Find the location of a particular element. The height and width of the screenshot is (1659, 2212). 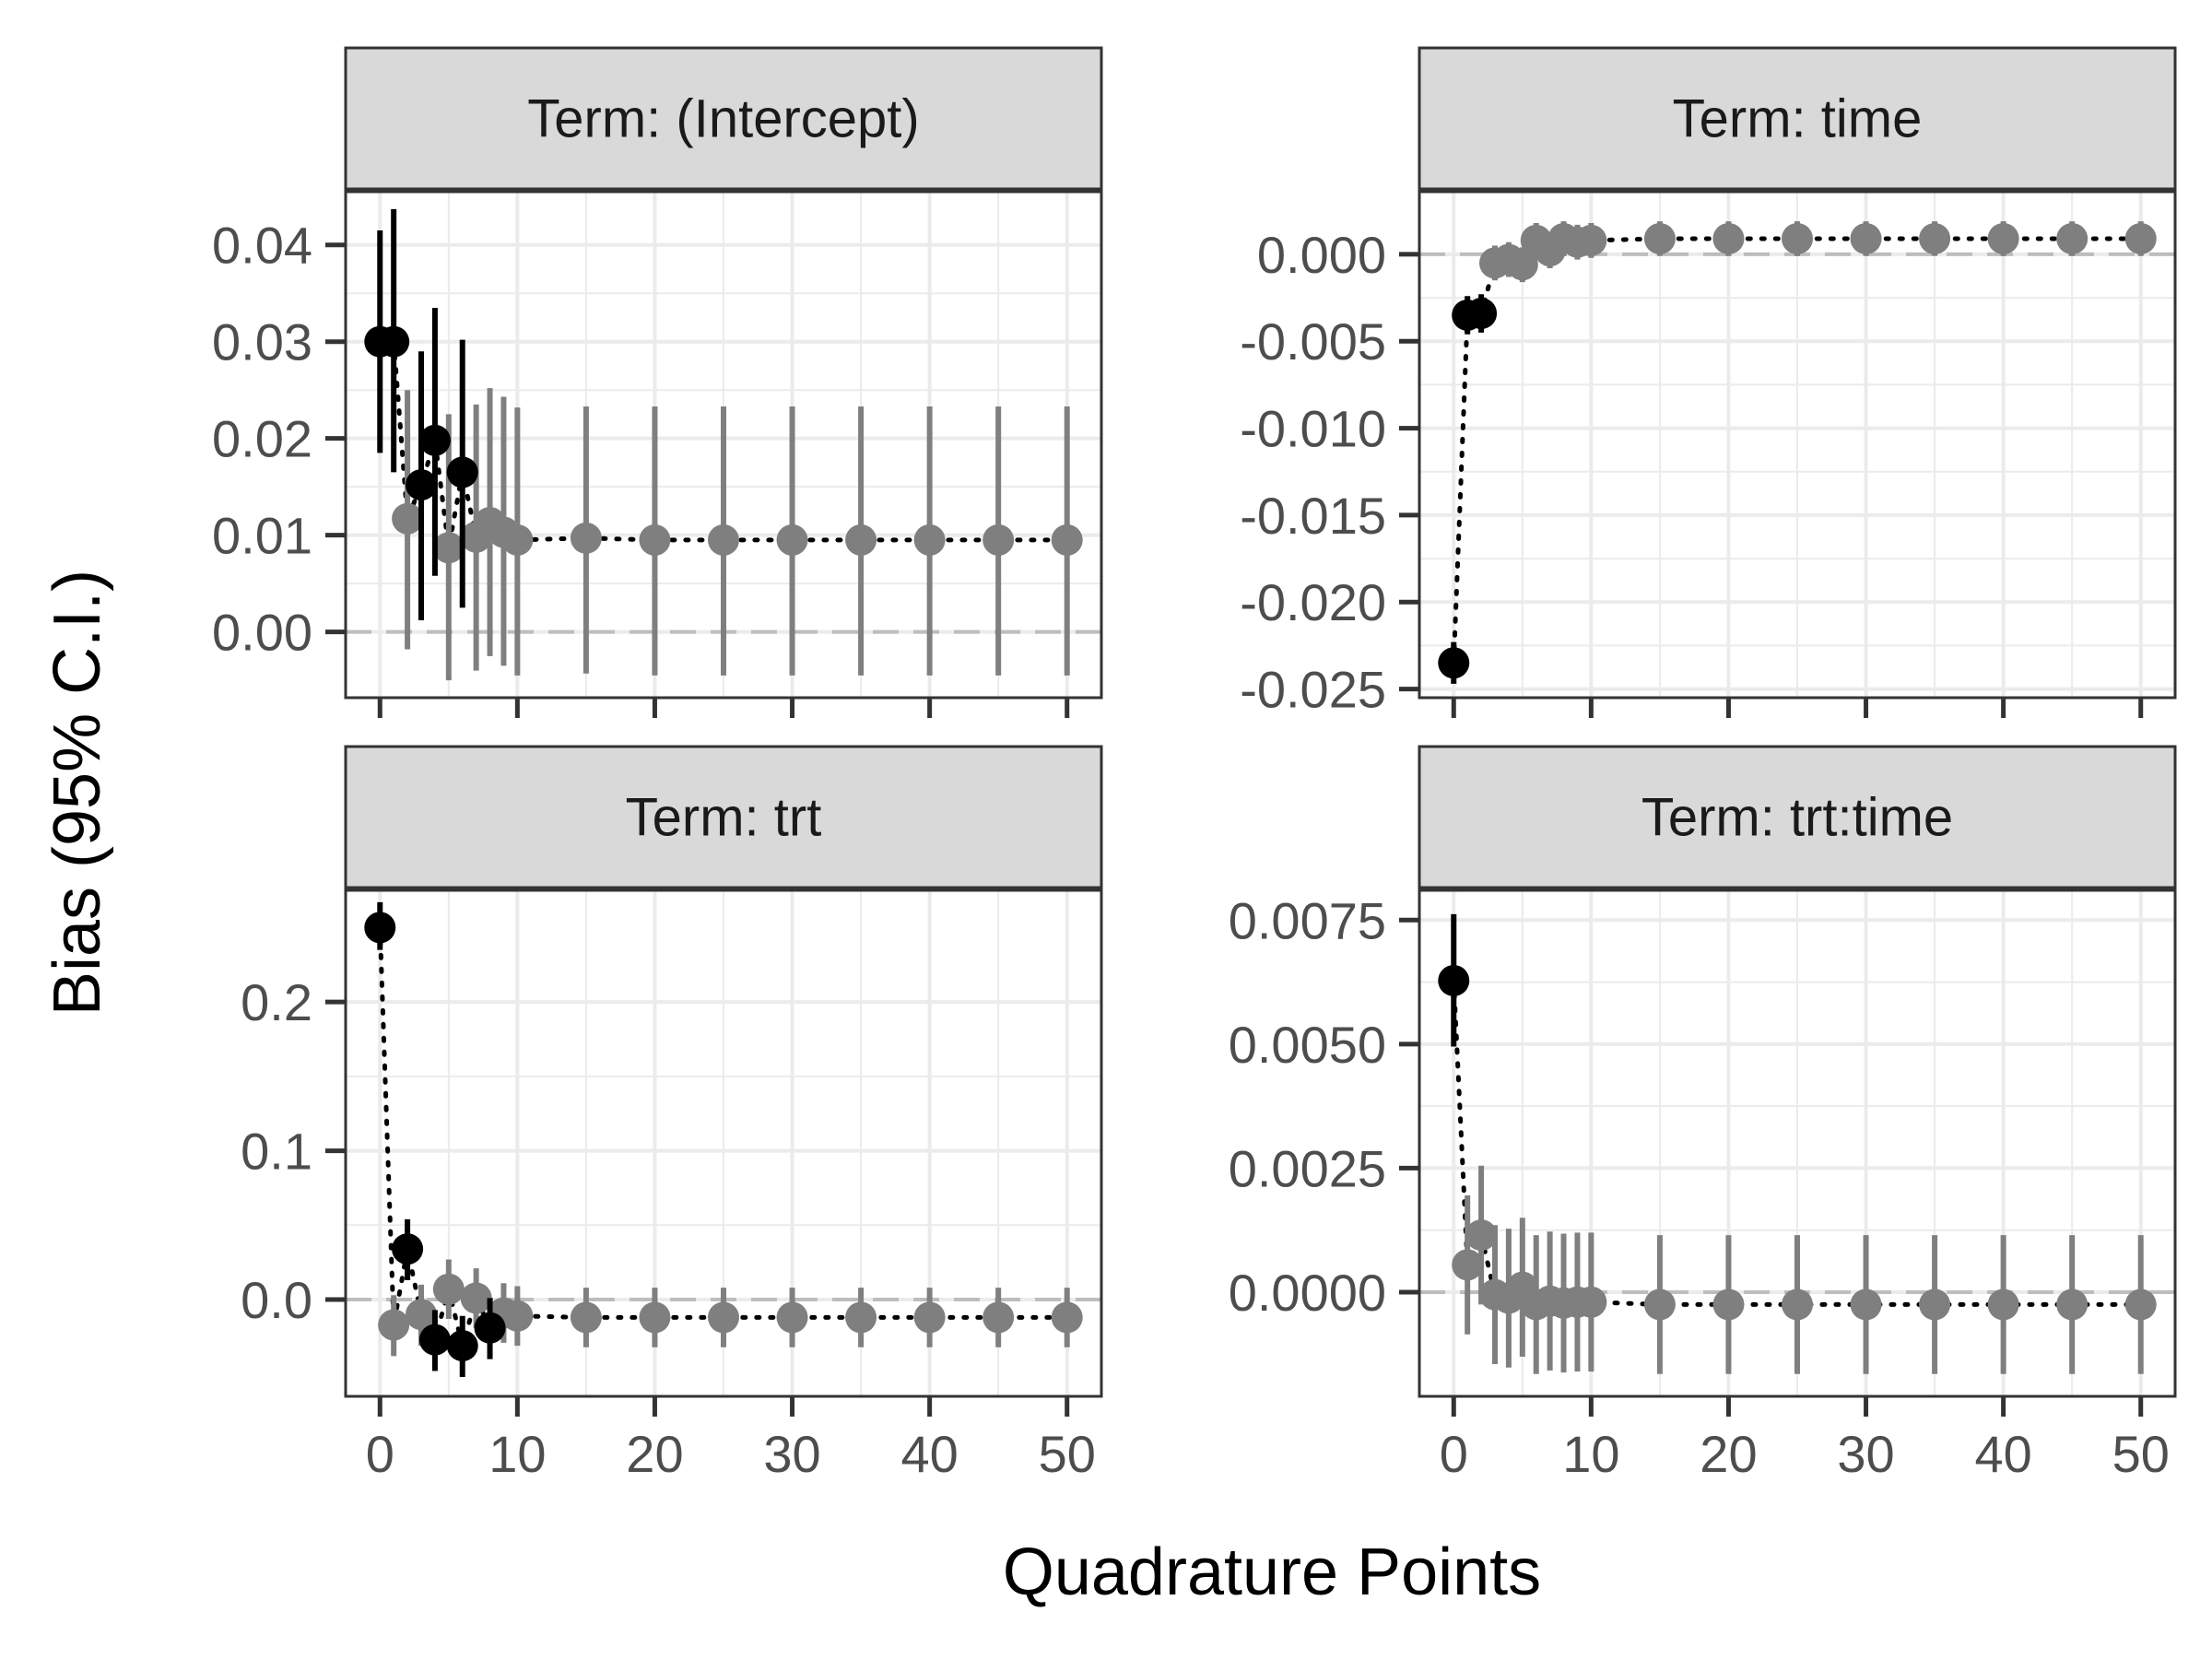

y-tick-label: -0.005 is located at coordinates (1313, 341).